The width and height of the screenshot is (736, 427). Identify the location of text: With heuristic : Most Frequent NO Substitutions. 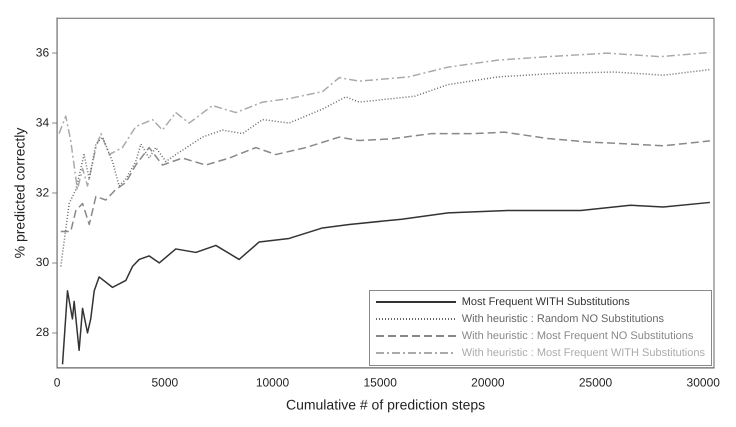
(578, 336).